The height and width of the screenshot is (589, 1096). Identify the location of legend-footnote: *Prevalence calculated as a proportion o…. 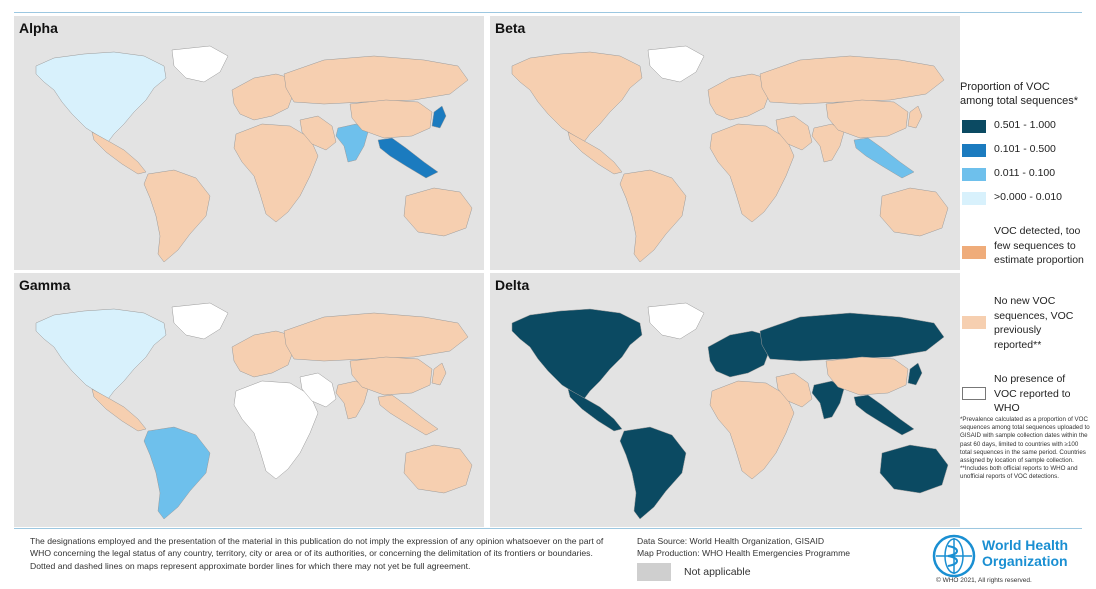
(1025, 448).